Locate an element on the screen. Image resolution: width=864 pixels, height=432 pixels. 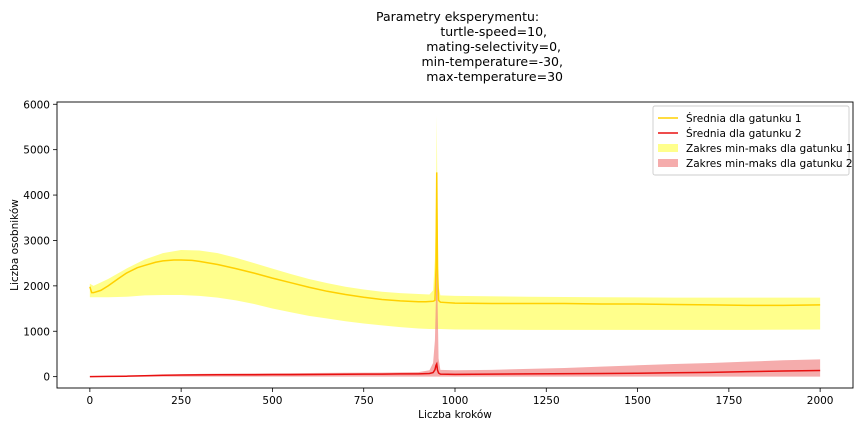
x-tick-label: 750 is located at coordinates (364, 401).